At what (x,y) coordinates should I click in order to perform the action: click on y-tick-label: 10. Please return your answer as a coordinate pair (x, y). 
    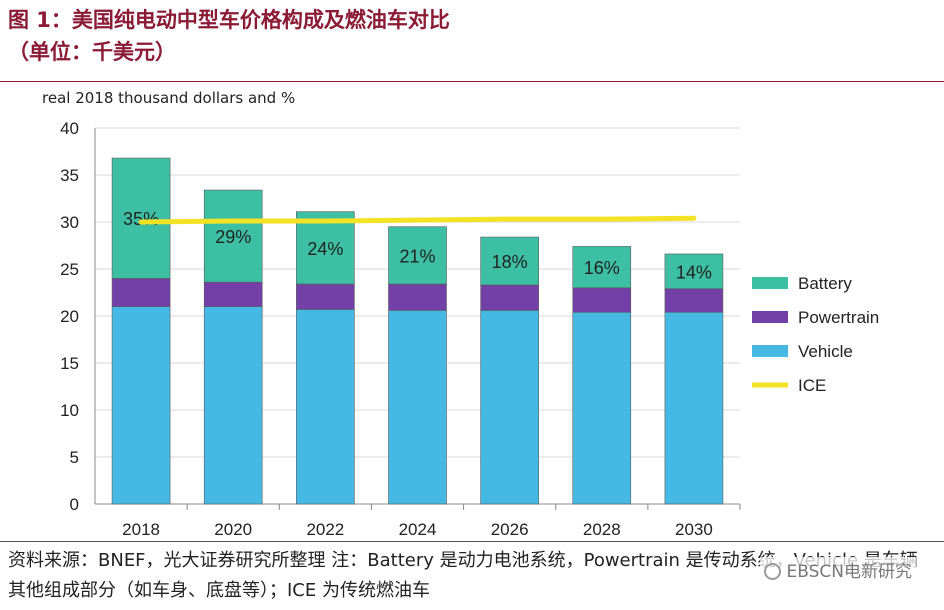
    Looking at the image, I should click on (69, 410).